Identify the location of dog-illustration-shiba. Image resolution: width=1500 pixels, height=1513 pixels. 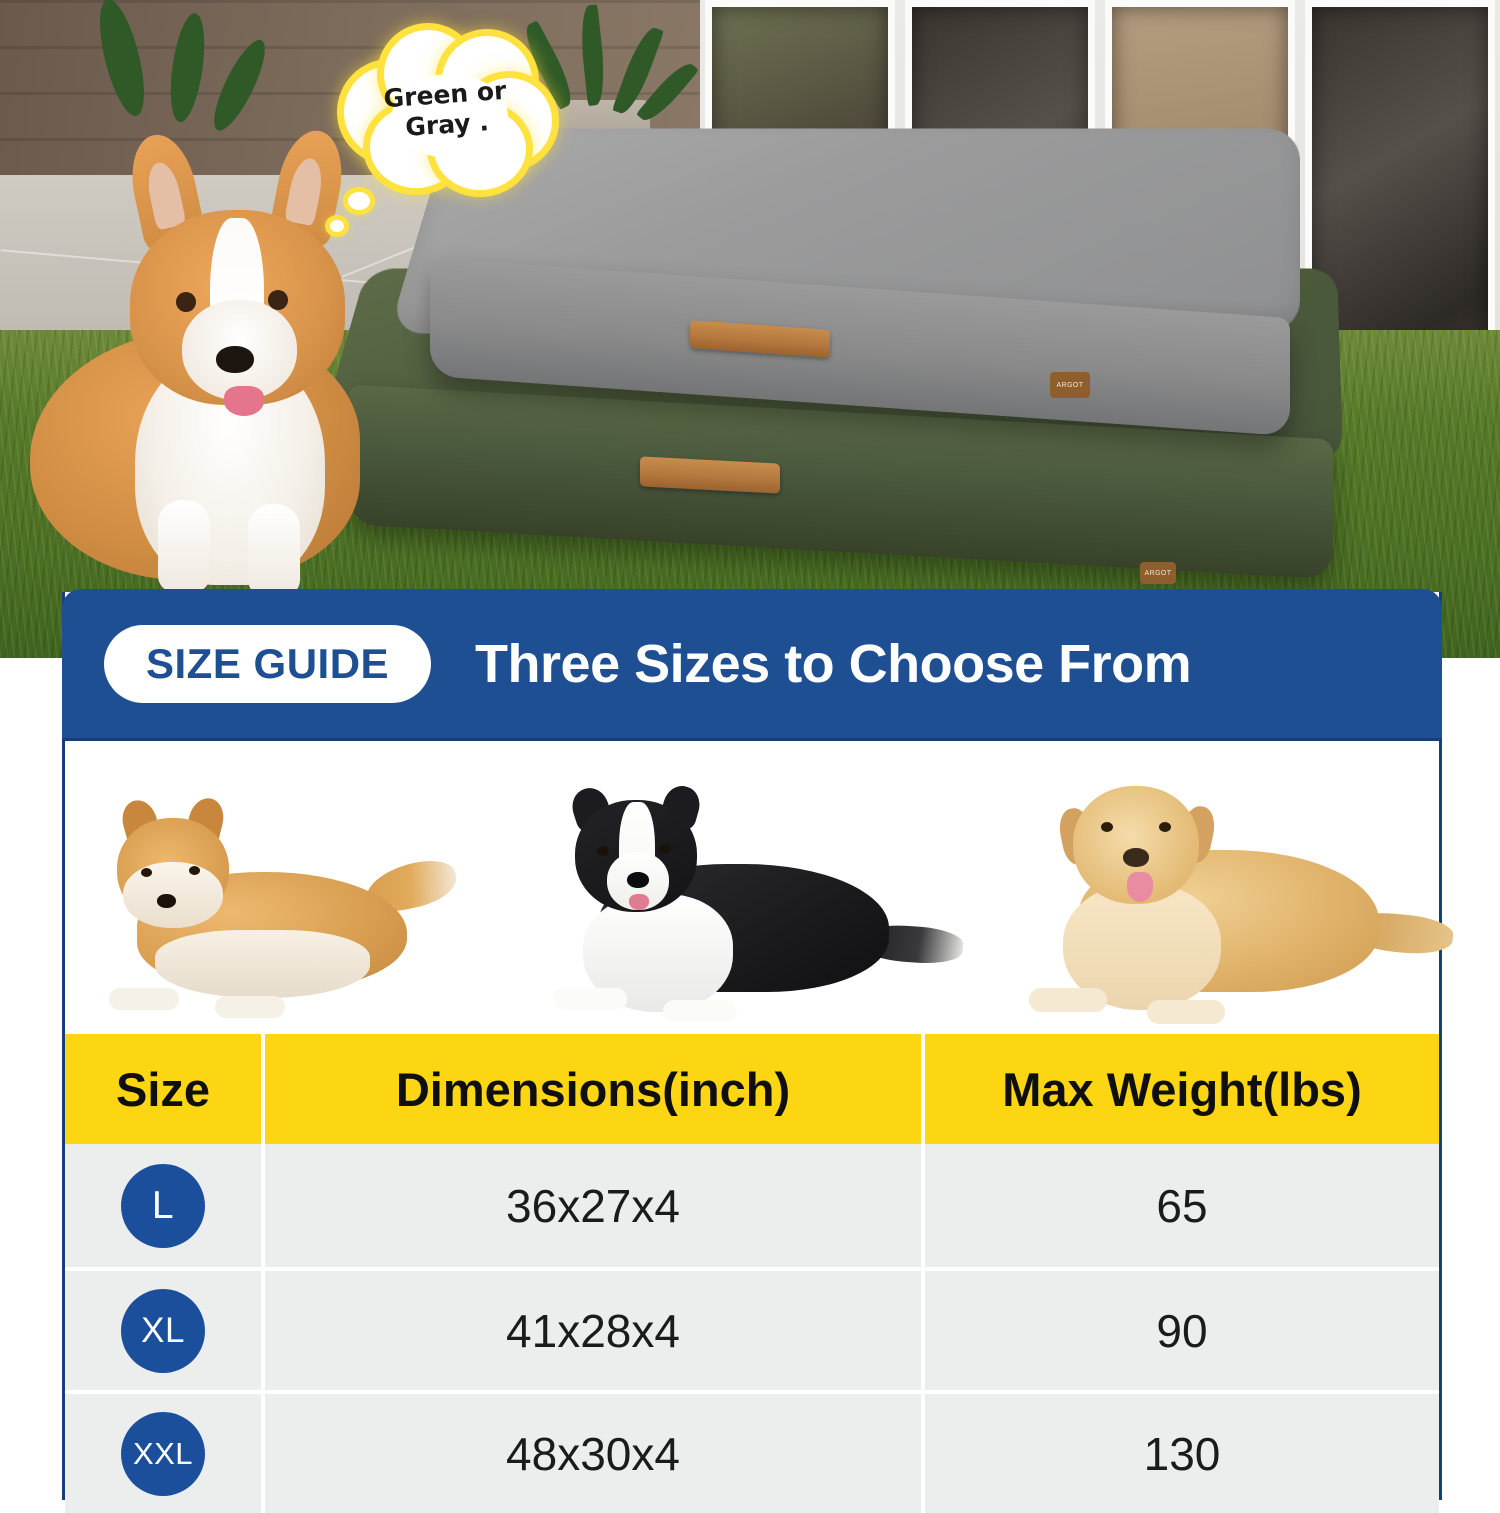
(294, 889).